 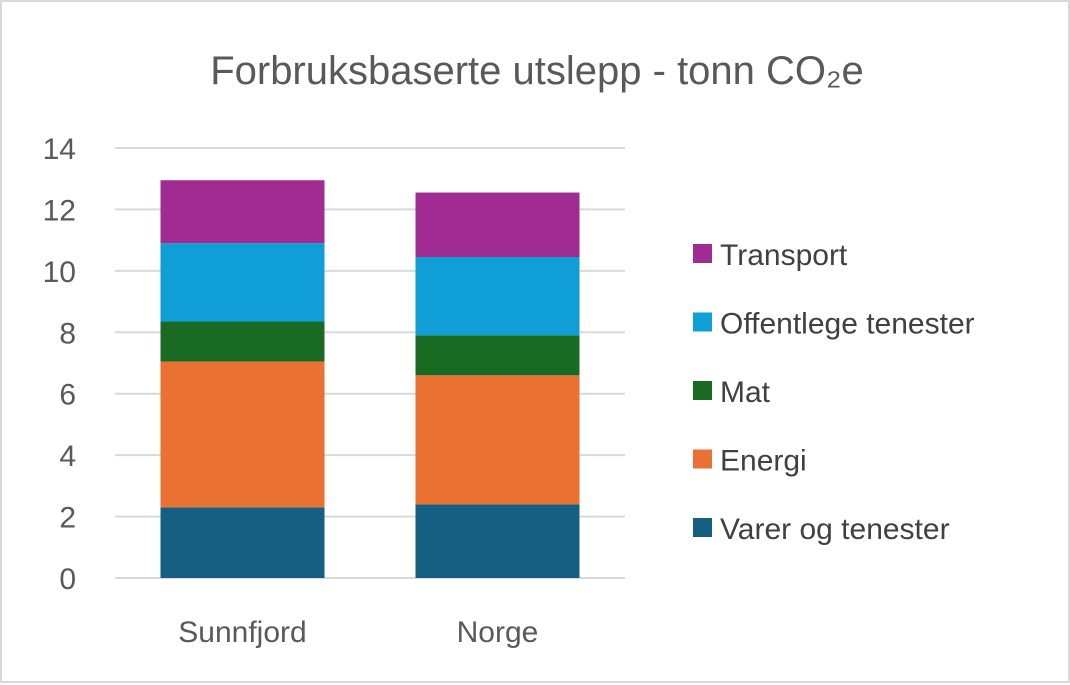 I want to click on y-tick-label: 6, so click(x=67, y=395).